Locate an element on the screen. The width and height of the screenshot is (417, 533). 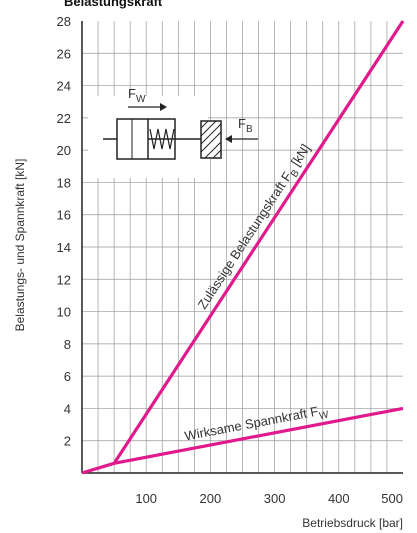
fw-label: FW is located at coordinates (137, 95).